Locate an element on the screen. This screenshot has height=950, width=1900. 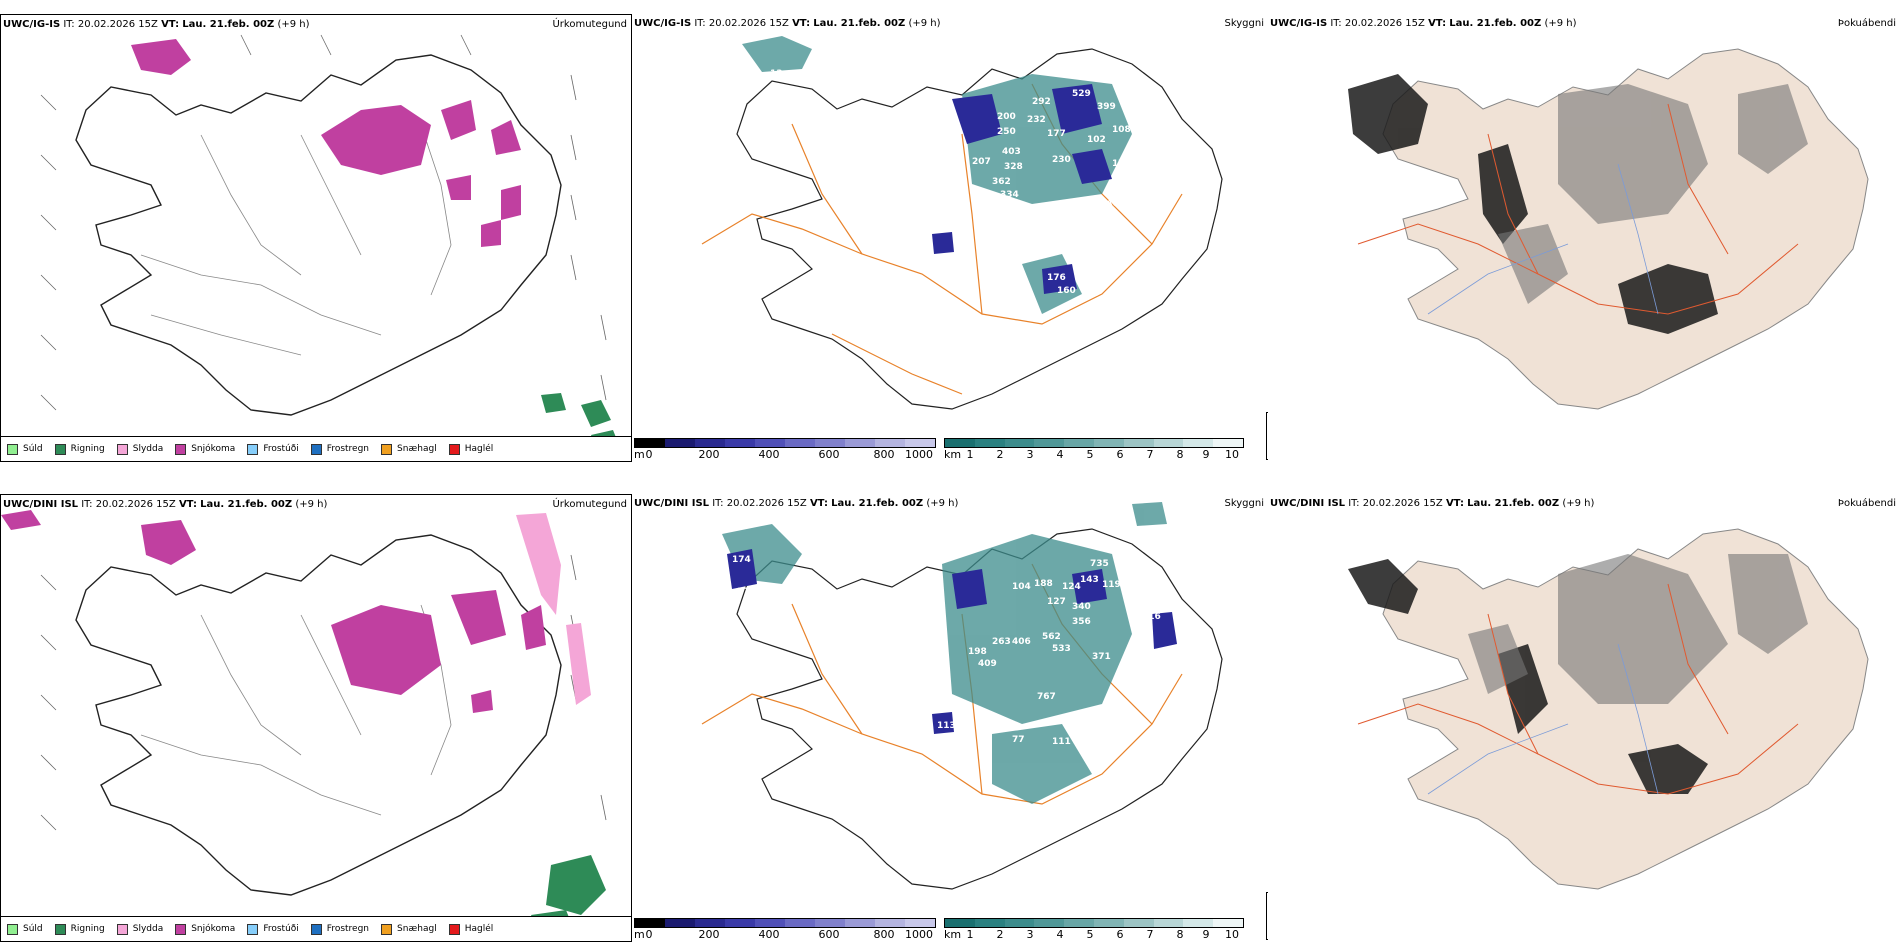
panel-title: Úrkomutegund is located at coordinates (589, 504).